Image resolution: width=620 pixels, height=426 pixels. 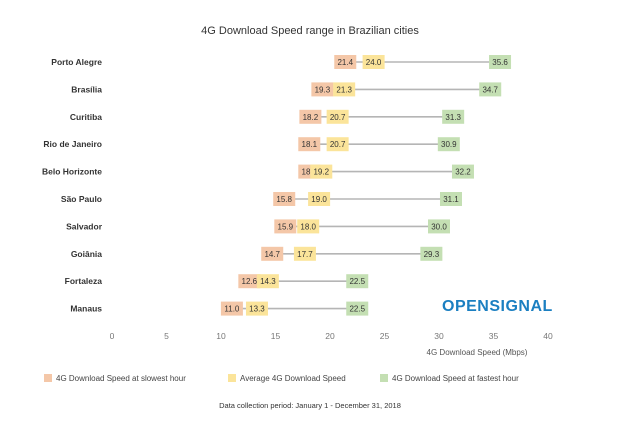 I want to click on city-label: Porto Alegre, so click(x=76, y=62).